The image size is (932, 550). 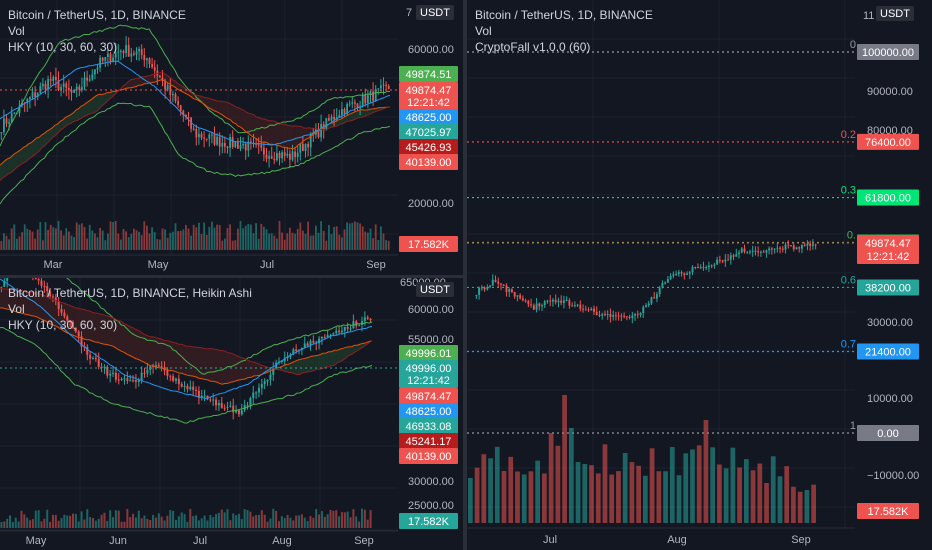 I want to click on y-axis-tick: 10000.00, so click(x=890, y=399).